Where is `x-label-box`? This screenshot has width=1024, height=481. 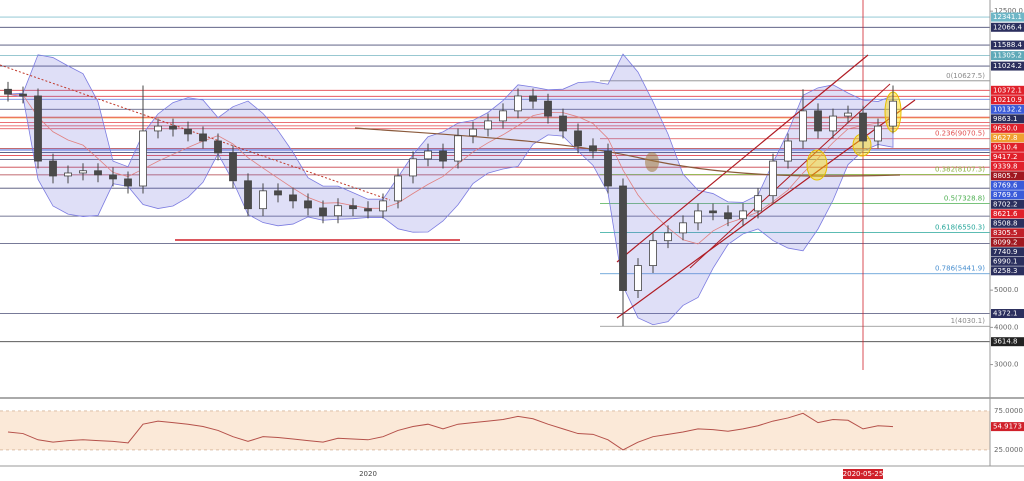 x-label-box is located at coordinates (863, 474).